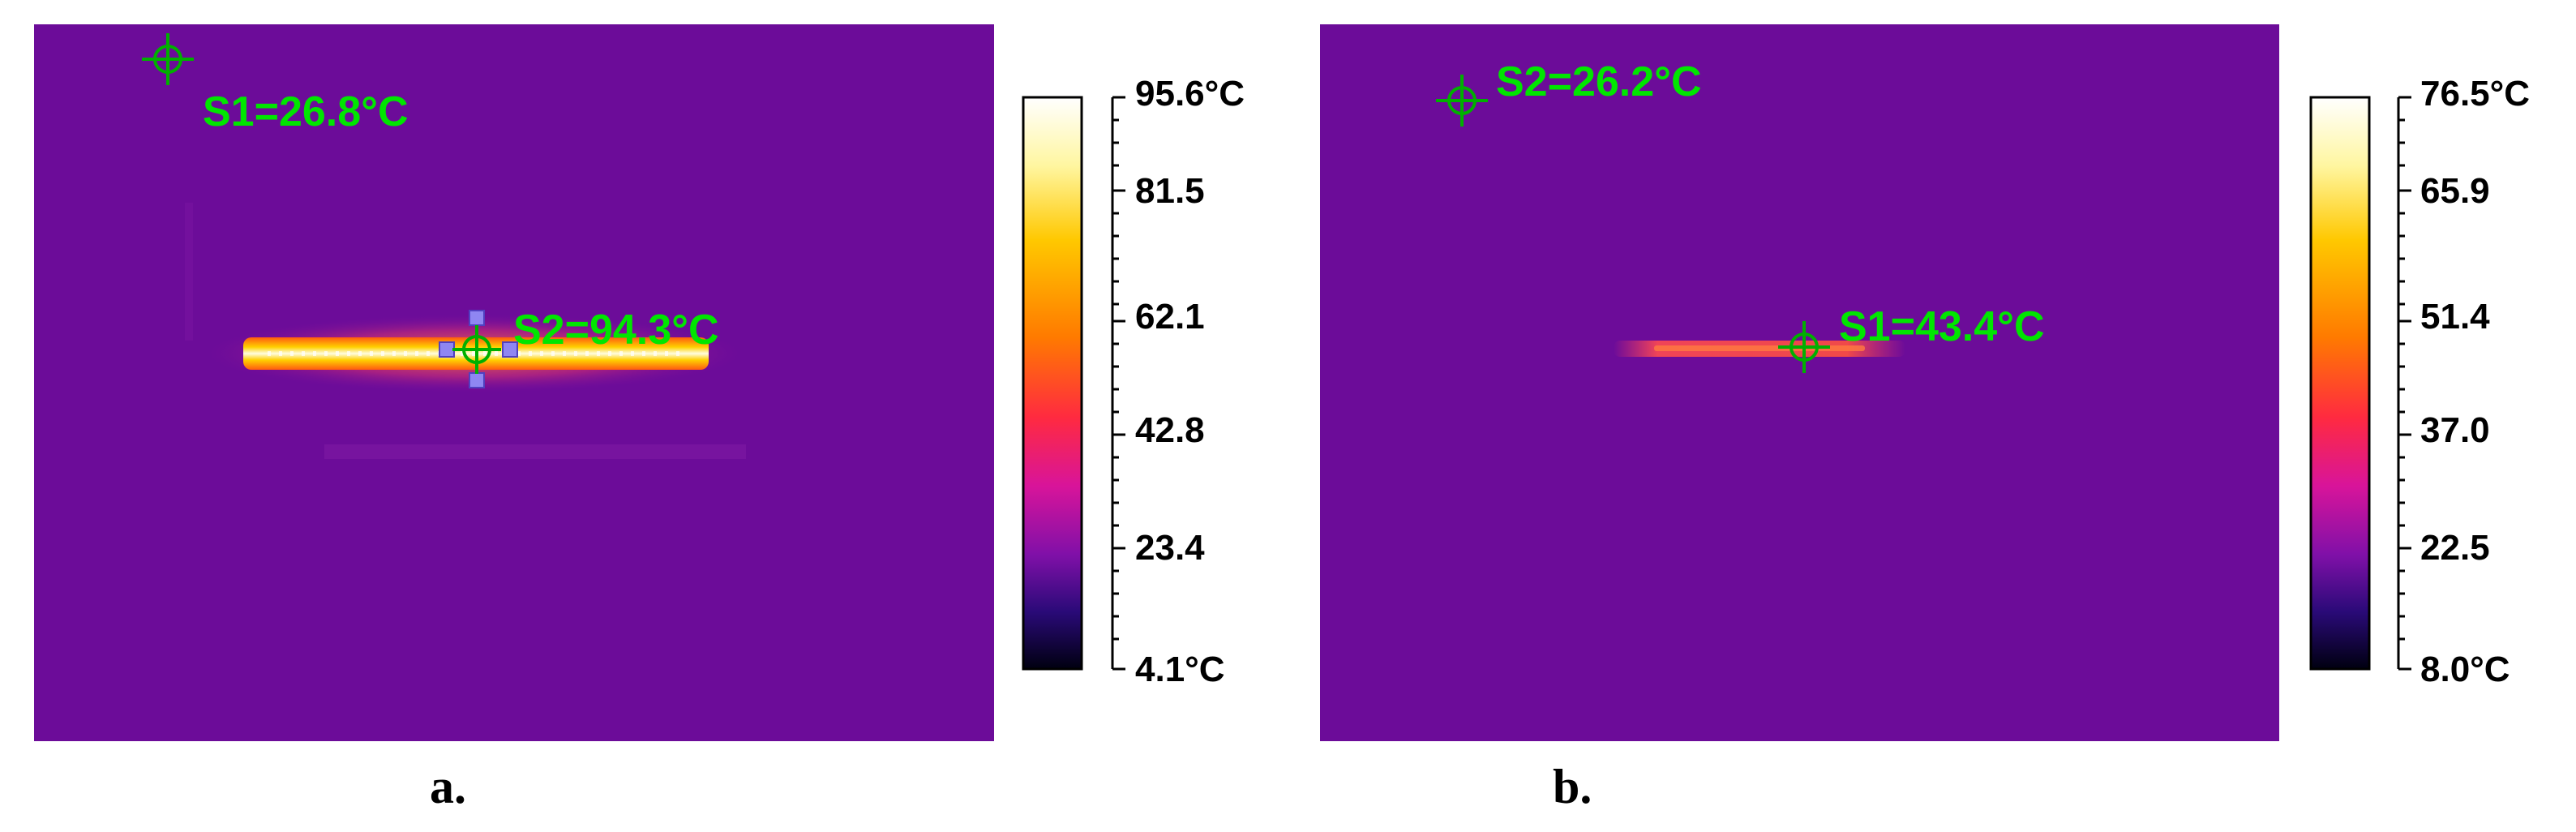 This screenshot has width=2576, height=832. Describe the element at coordinates (1170, 317) in the screenshot. I see `scale-tick-label-a-2: 62.1` at that location.